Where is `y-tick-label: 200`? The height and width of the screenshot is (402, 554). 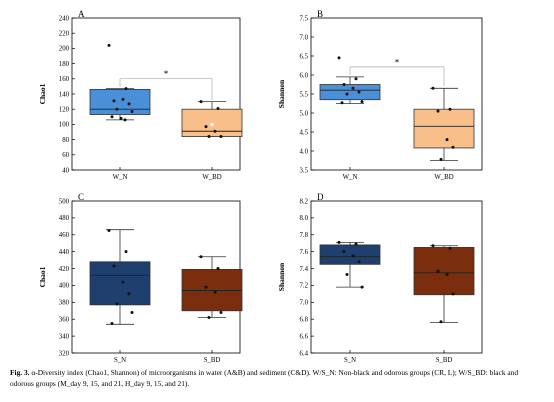
y-tick-label: 200 is located at coordinates (64, 49).